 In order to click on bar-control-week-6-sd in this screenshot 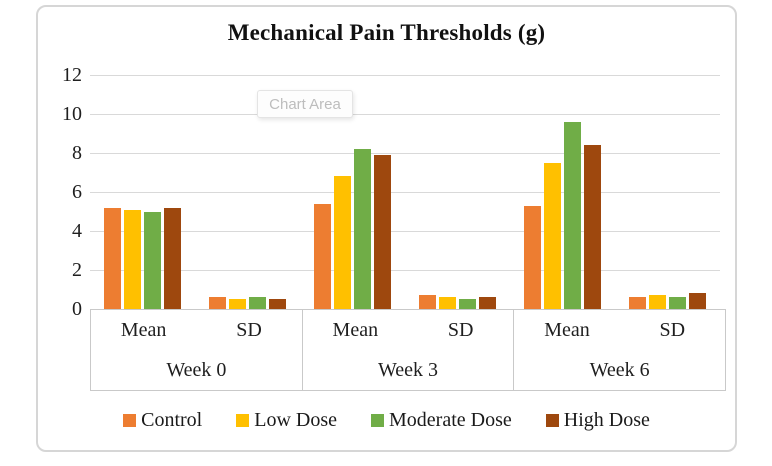, I will do `click(637, 303)`.